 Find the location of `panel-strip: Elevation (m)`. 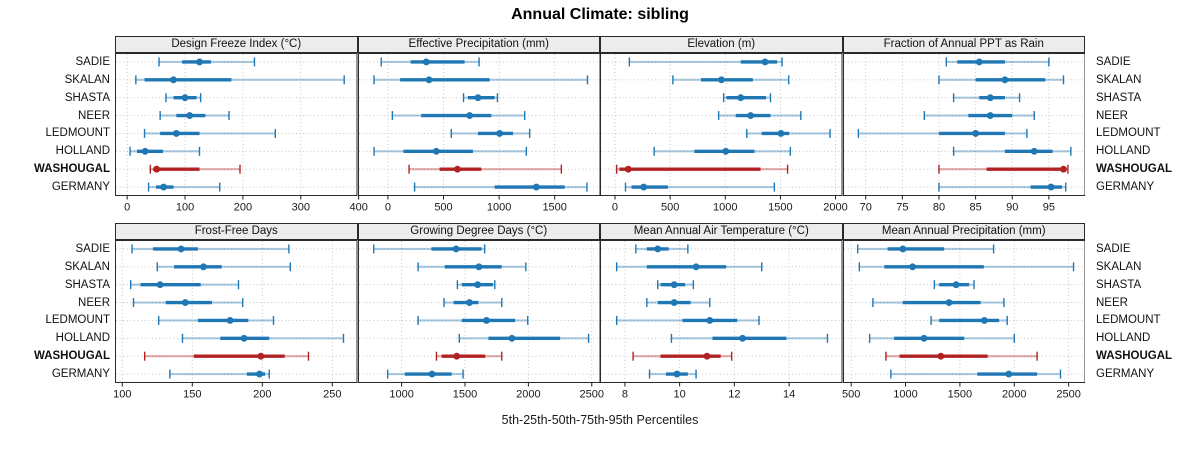

panel-strip: Elevation (m) is located at coordinates (721, 44).